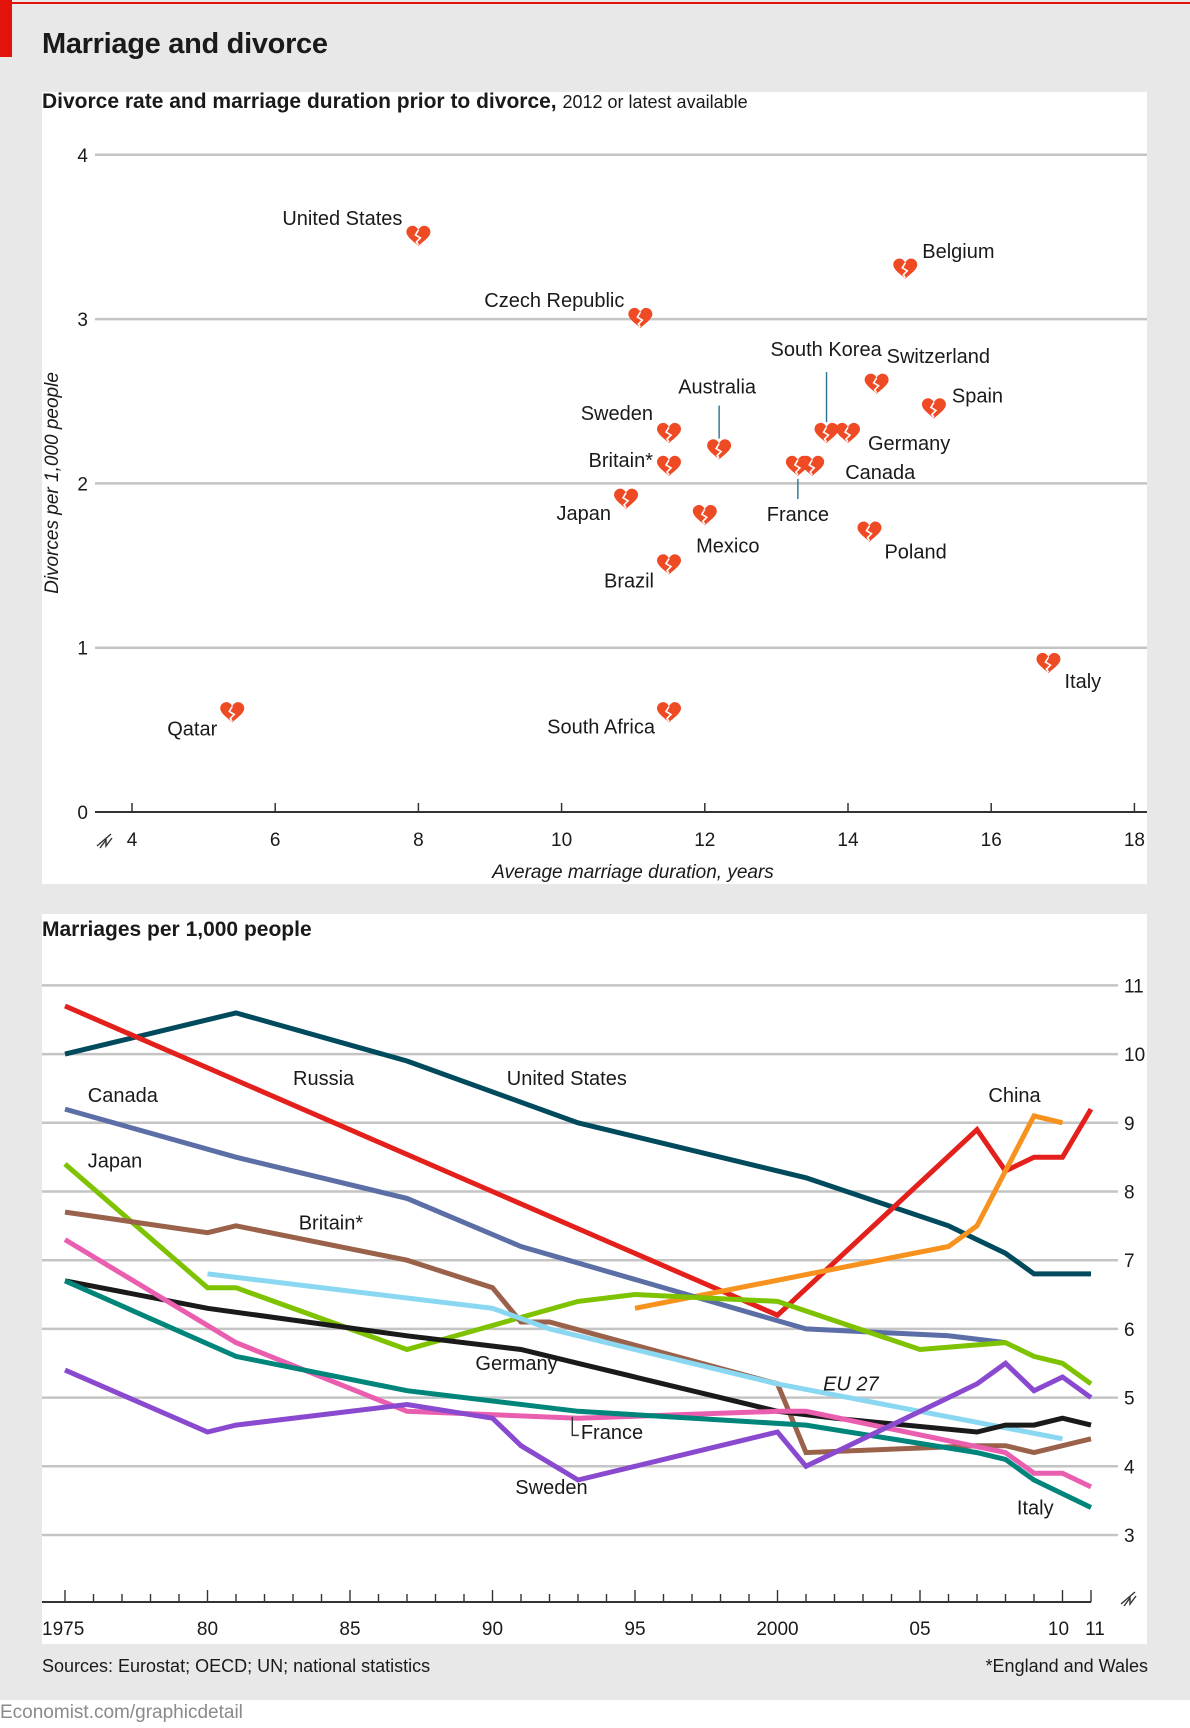 The height and width of the screenshot is (1728, 1190). What do you see at coordinates (1129, 1330) in the screenshot?
I see `y-tick-label: 6` at bounding box center [1129, 1330].